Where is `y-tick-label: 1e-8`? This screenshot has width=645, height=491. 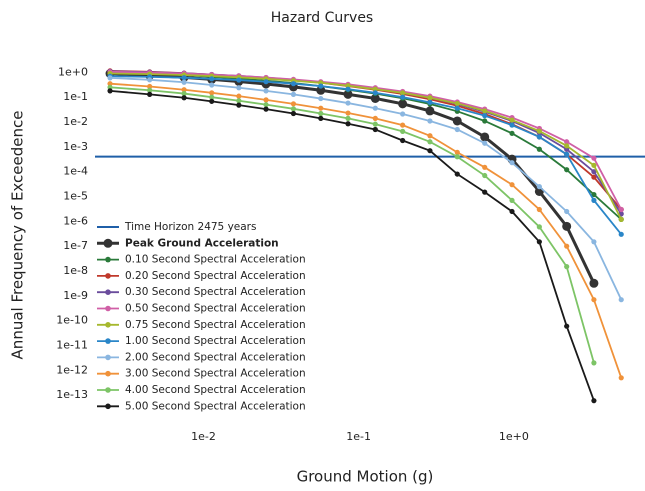
y-tick-label: 1e-8 is located at coordinates (75, 270).